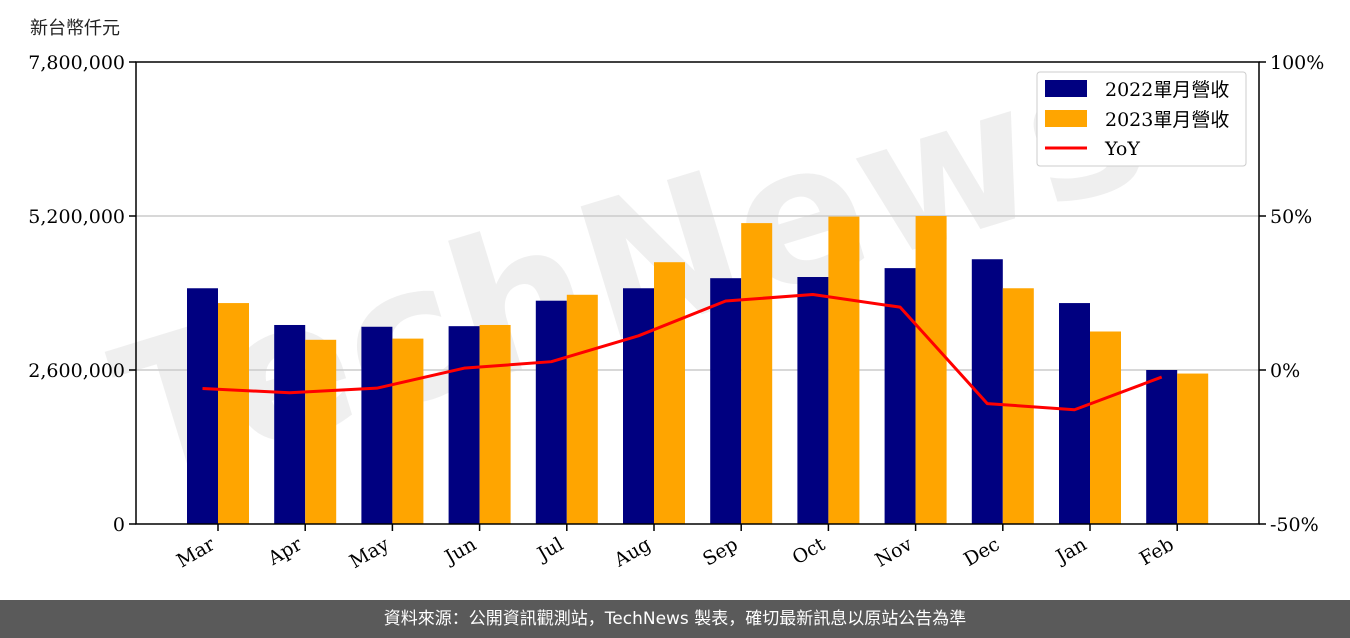 The width and height of the screenshot is (1350, 638). What do you see at coordinates (408, 431) in the screenshot?
I see `bar-2023-may` at bounding box center [408, 431].